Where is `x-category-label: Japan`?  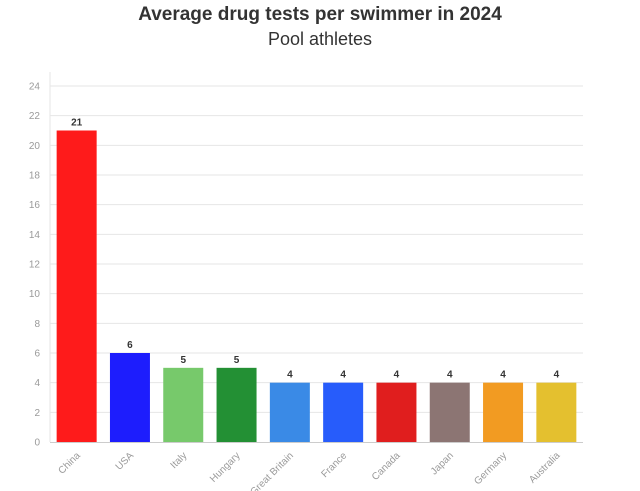
x-category-label: Japan is located at coordinates (442, 463).